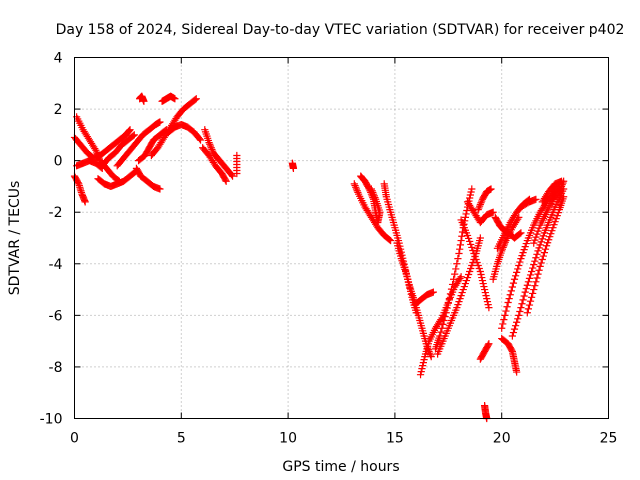 The width and height of the screenshot is (640, 480). I want to click on y-tick-label: 2, so click(58, 110).